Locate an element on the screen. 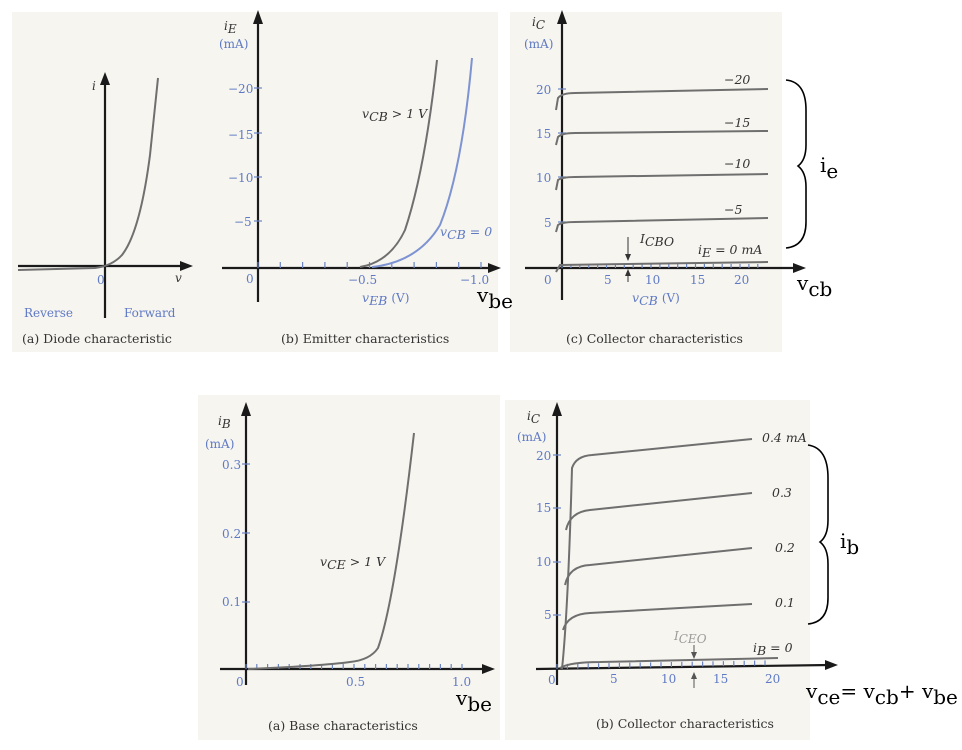  ccb-label-10: −10 is located at coordinates (737, 163).